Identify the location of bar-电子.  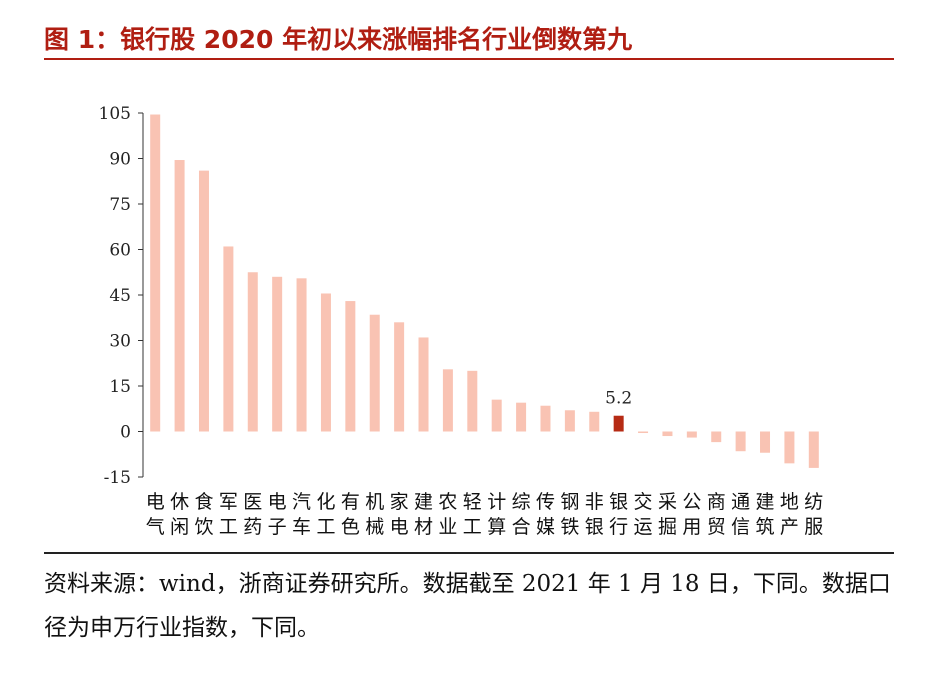
(277, 354).